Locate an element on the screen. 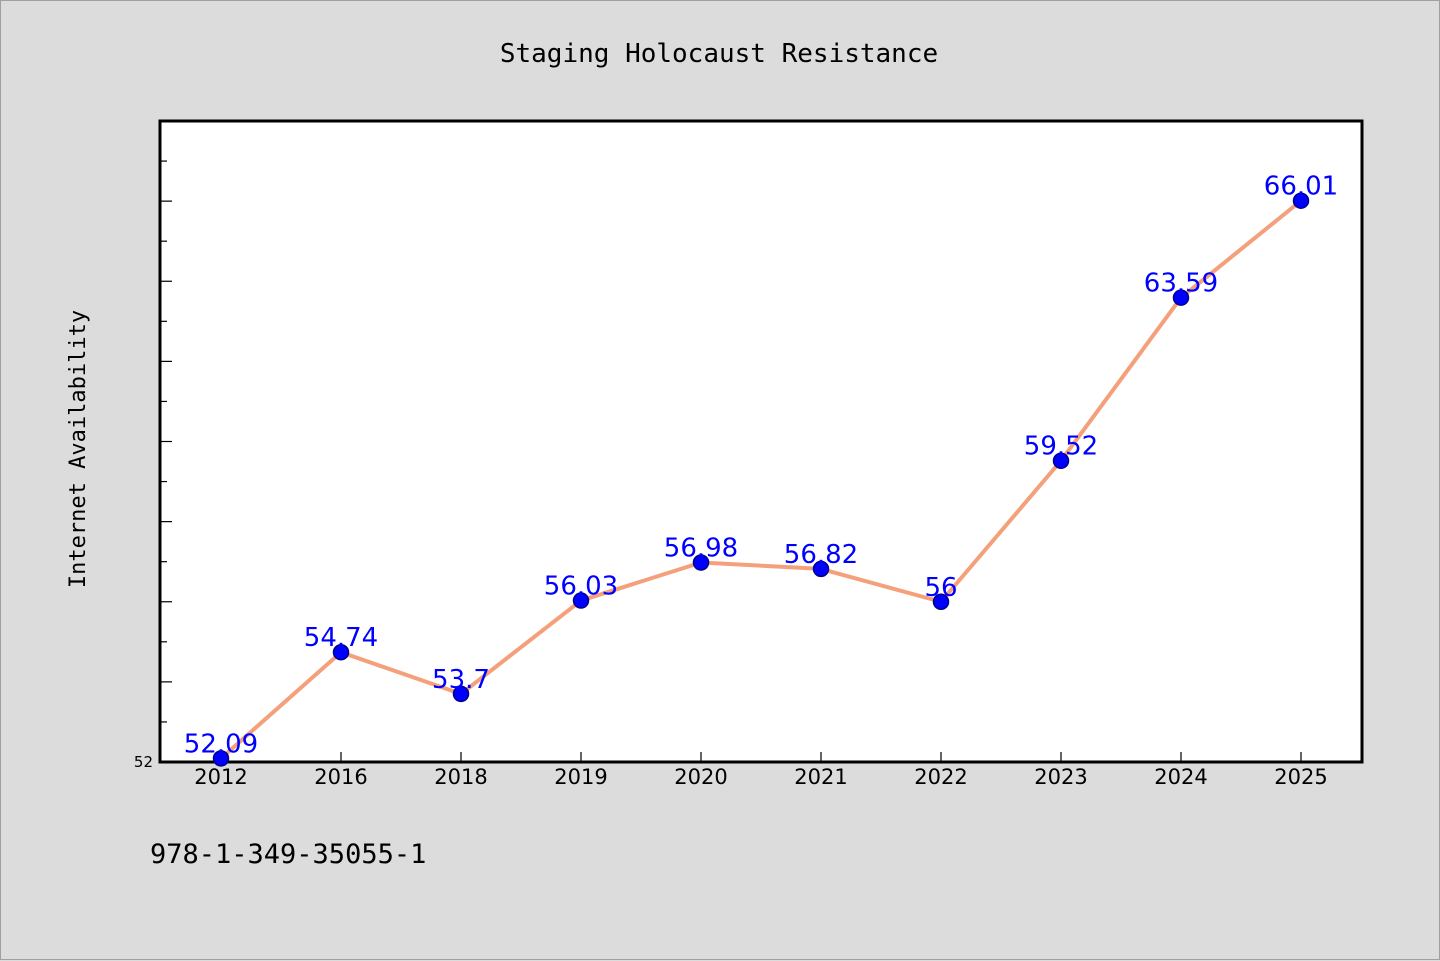 This screenshot has height=961, width=1440. chart-title: Staging Holocaust Resistance is located at coordinates (719, 54).